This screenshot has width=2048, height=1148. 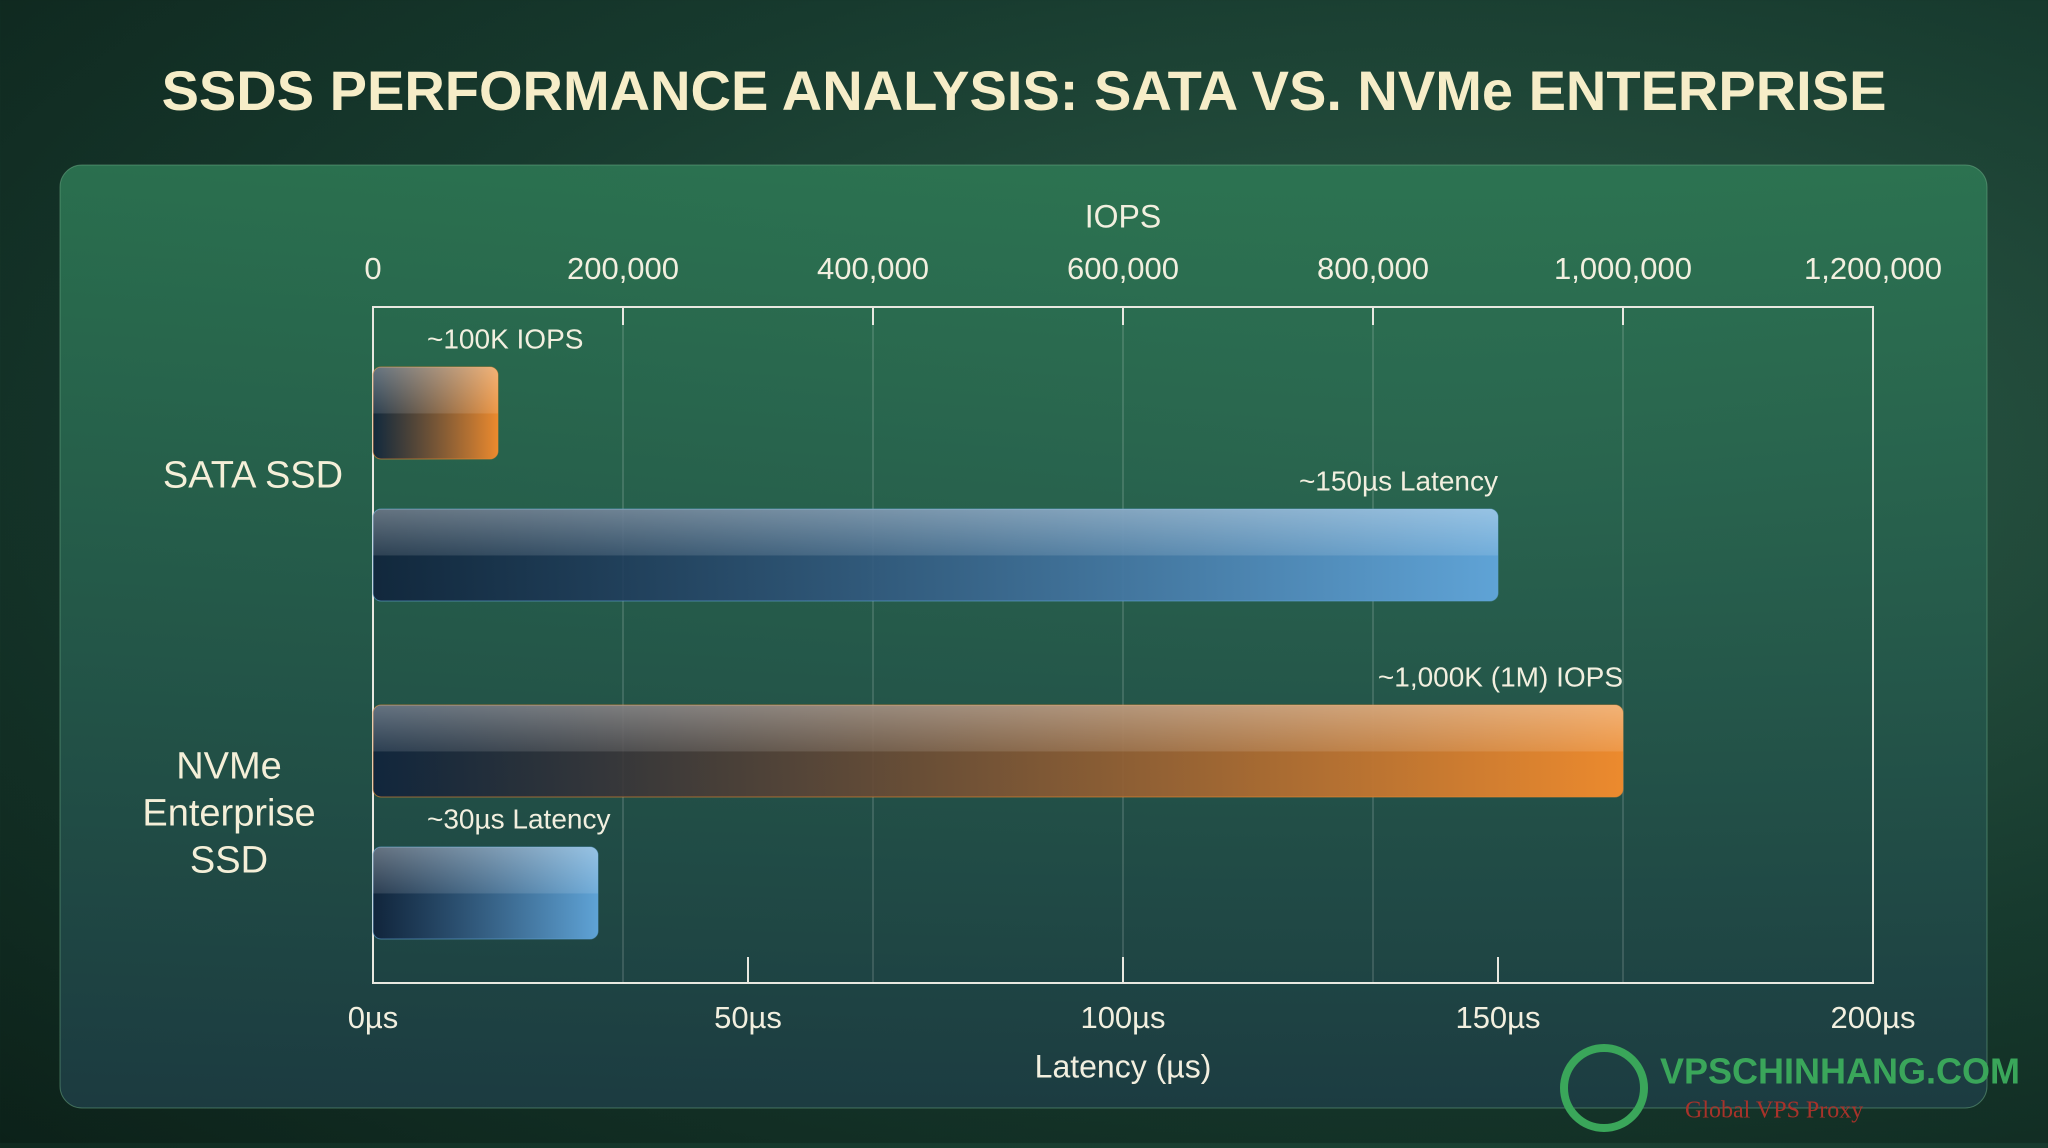 What do you see at coordinates (623, 268) in the screenshot?
I see `x-tick-label: 200,000` at bounding box center [623, 268].